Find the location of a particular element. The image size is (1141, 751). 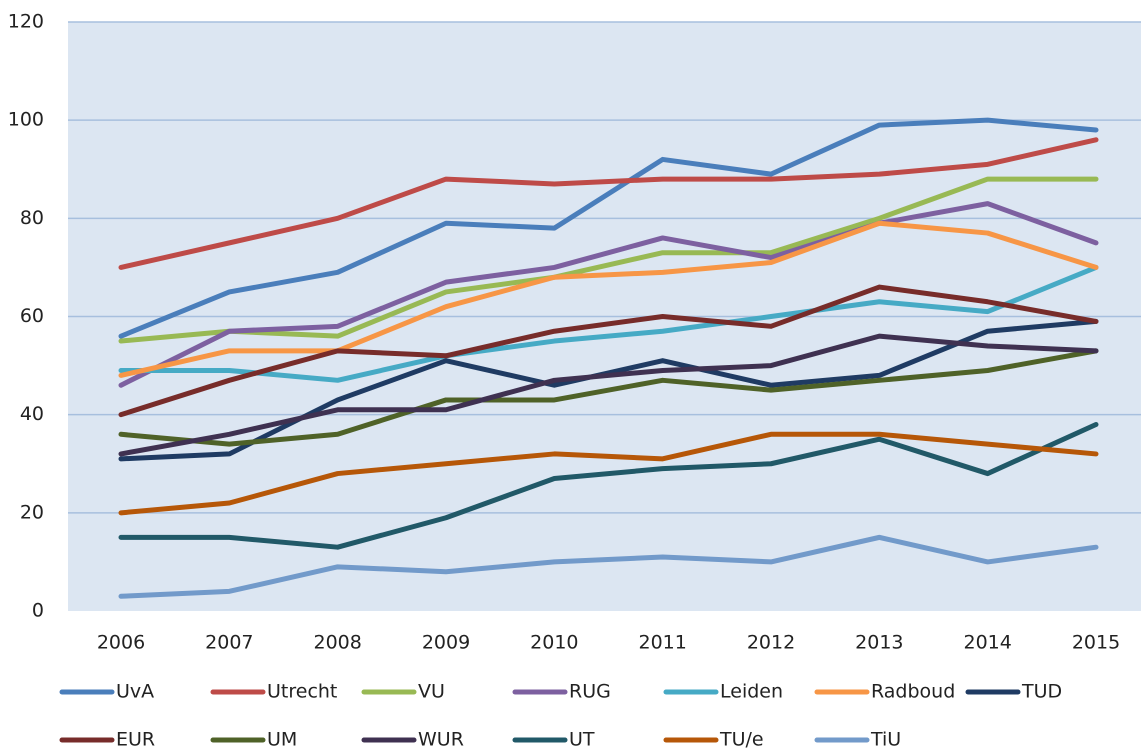

legend-label: Leiden is located at coordinates (751, 692).